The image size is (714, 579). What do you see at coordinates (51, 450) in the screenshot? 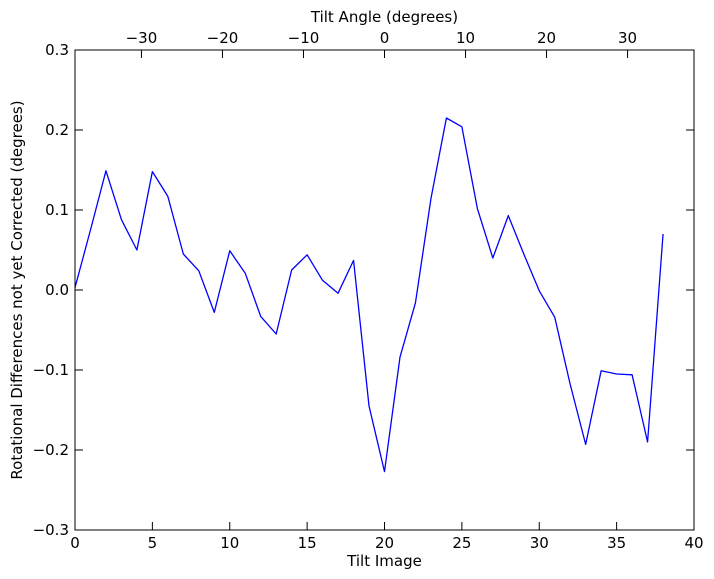
I see `y-tick-label-1: −0.2` at bounding box center [51, 450].